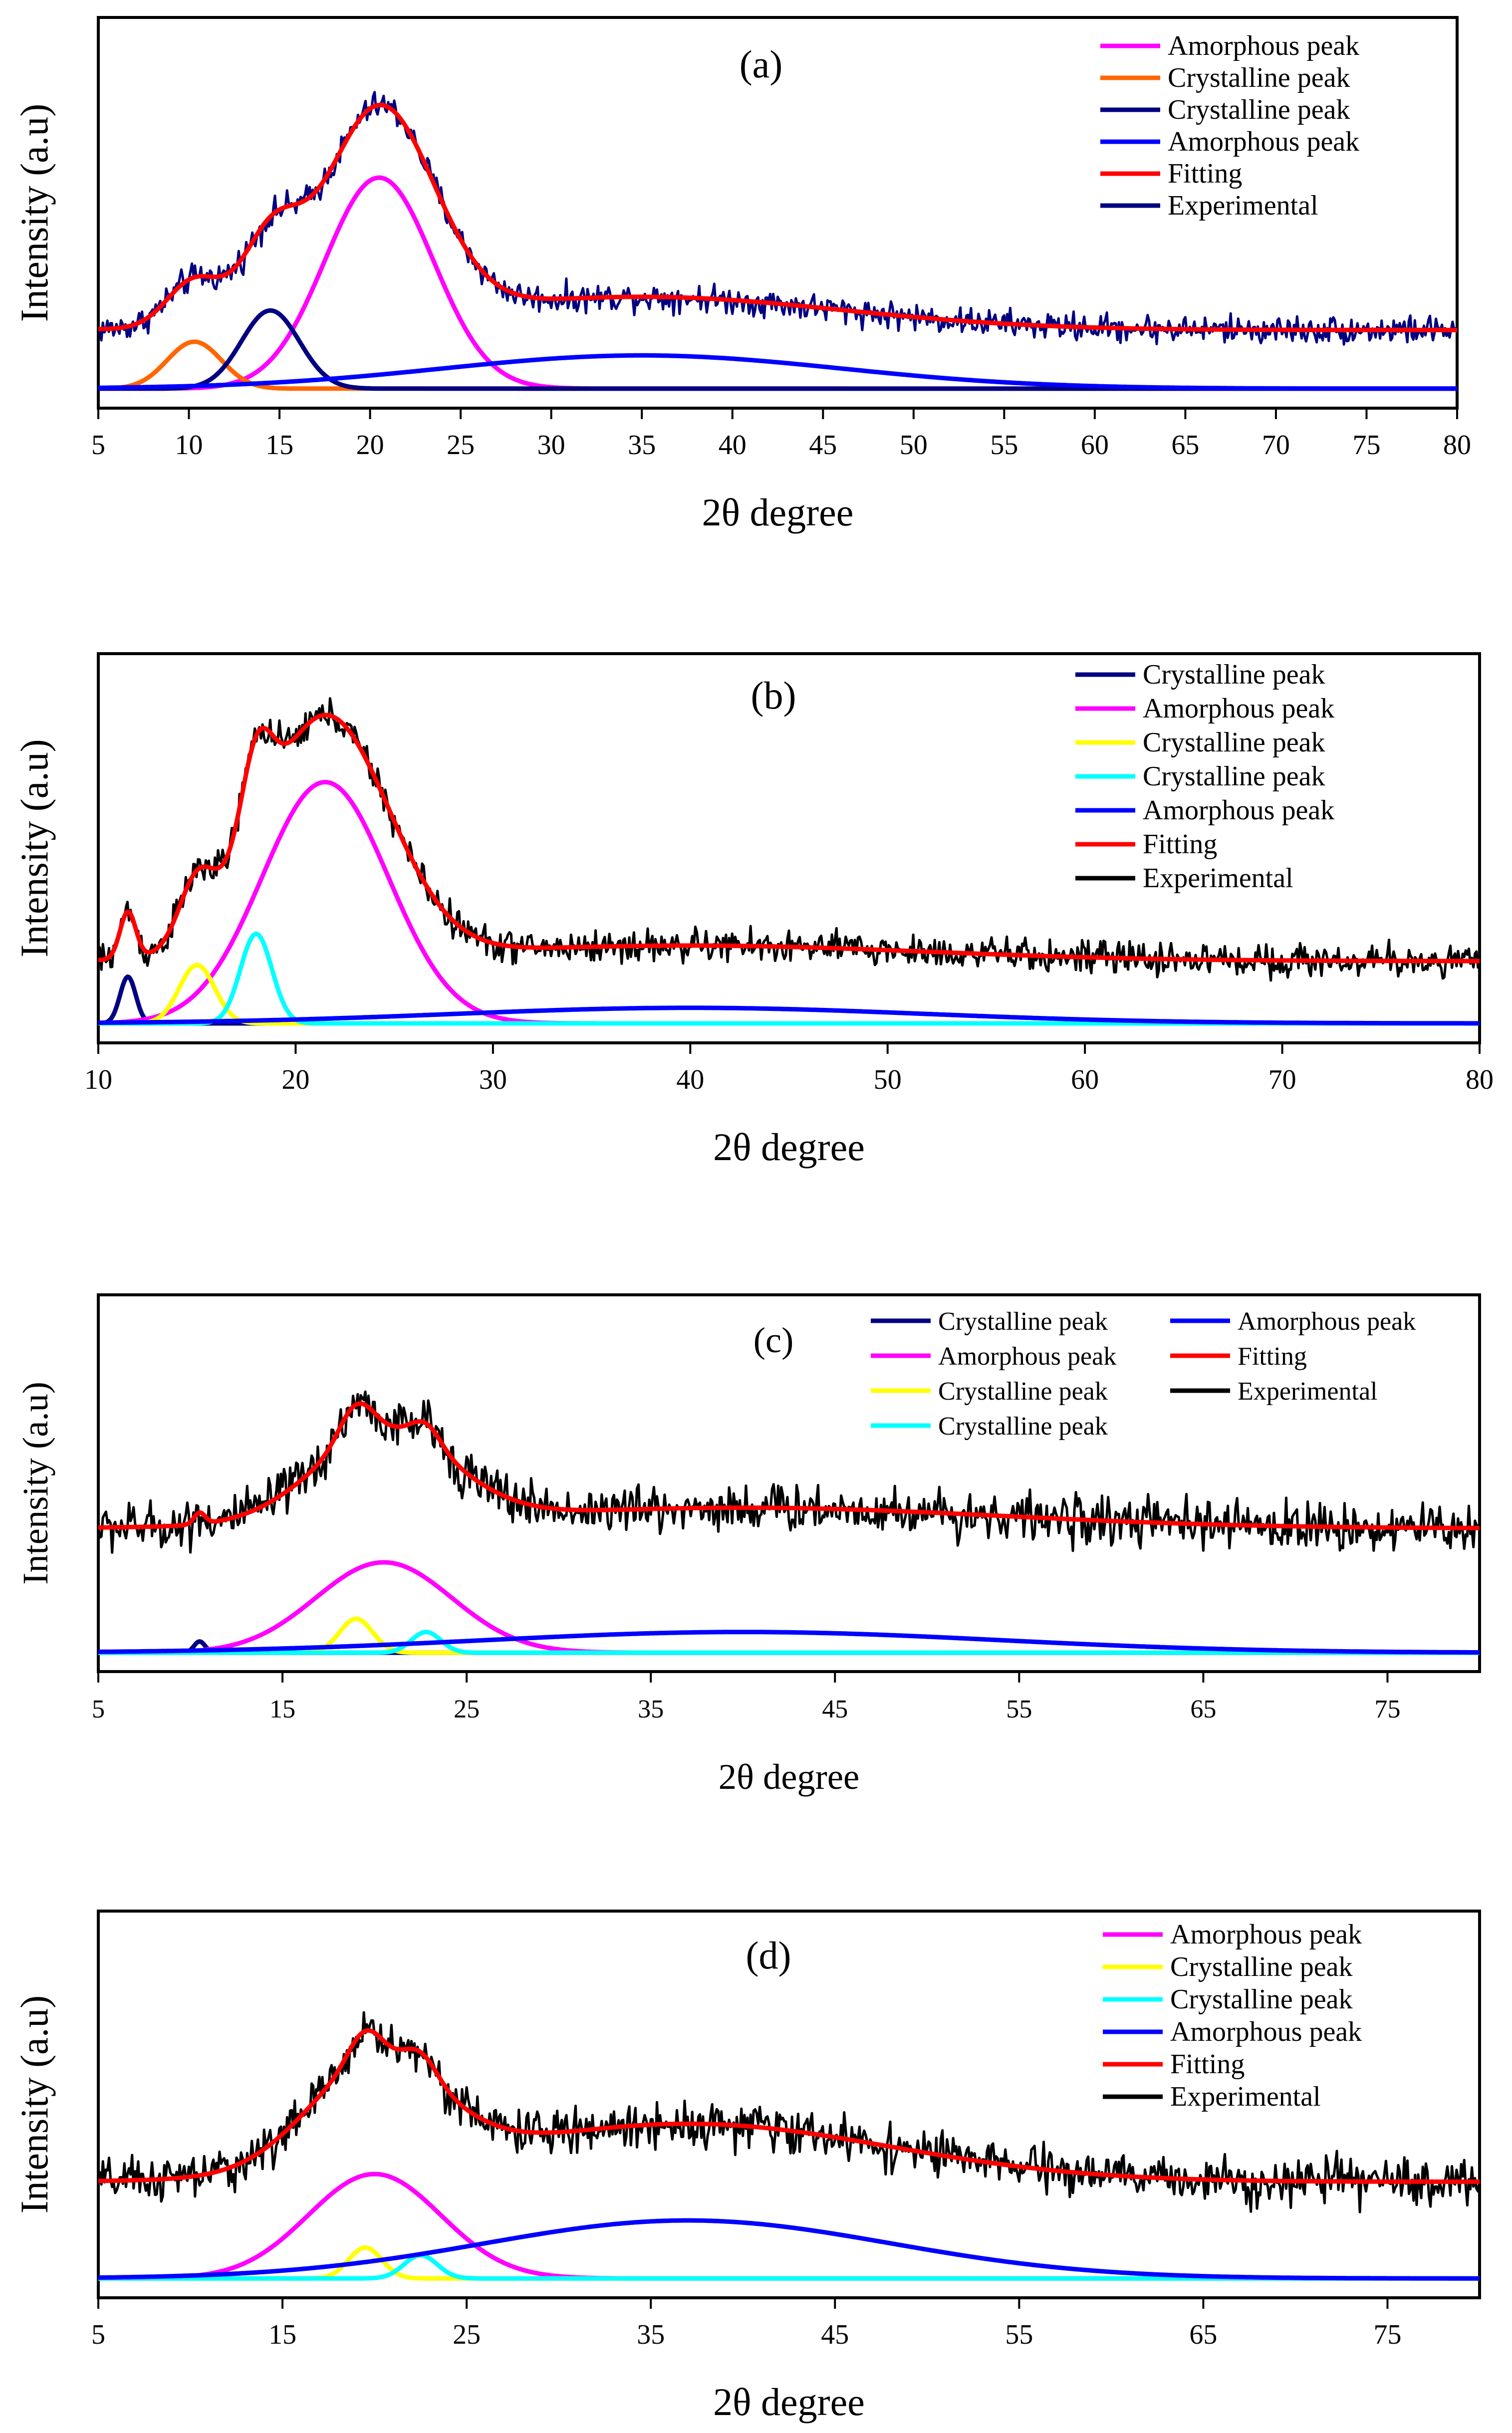 This screenshot has width=1512, height=2433. Describe the element at coordinates (761, 64) in the screenshot. I see `panel-label: (a)` at that location.